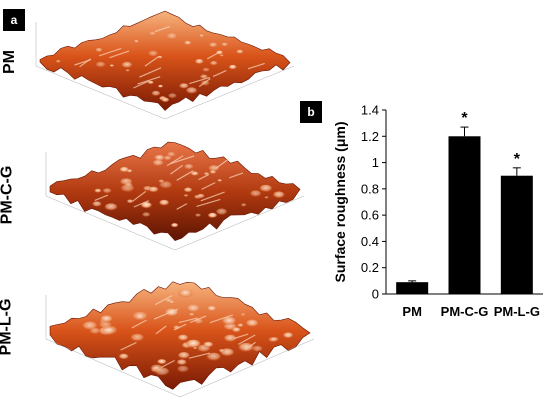 The height and width of the screenshot is (414, 550). What do you see at coordinates (412, 288) in the screenshot?
I see `bar-pm` at bounding box center [412, 288].